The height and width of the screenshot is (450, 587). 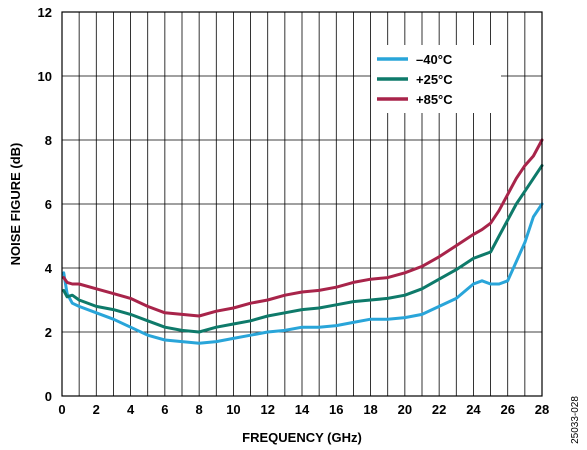 I want to click on y-tick-label: 12, so click(x=45, y=12).